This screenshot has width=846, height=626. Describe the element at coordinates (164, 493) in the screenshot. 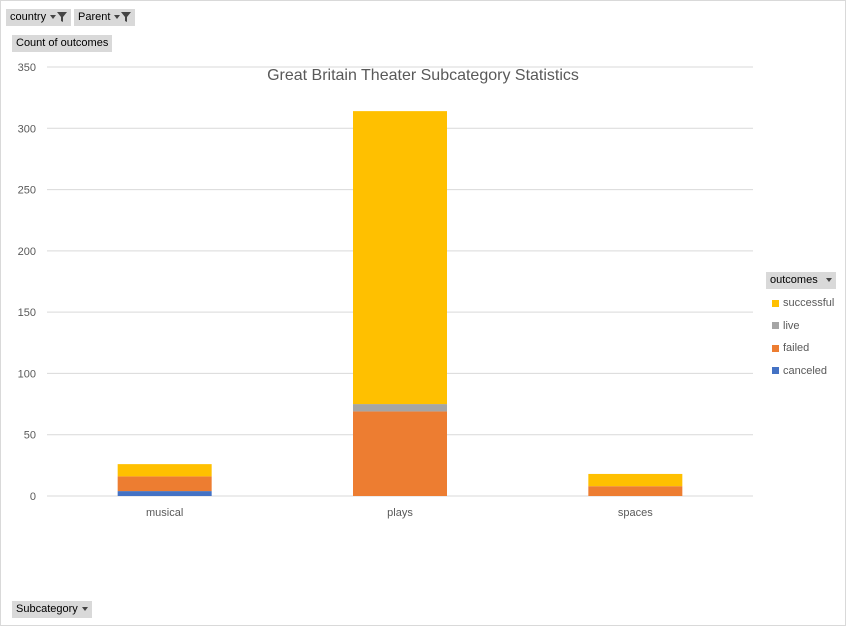

I see `bar-canceled-musical` at that location.